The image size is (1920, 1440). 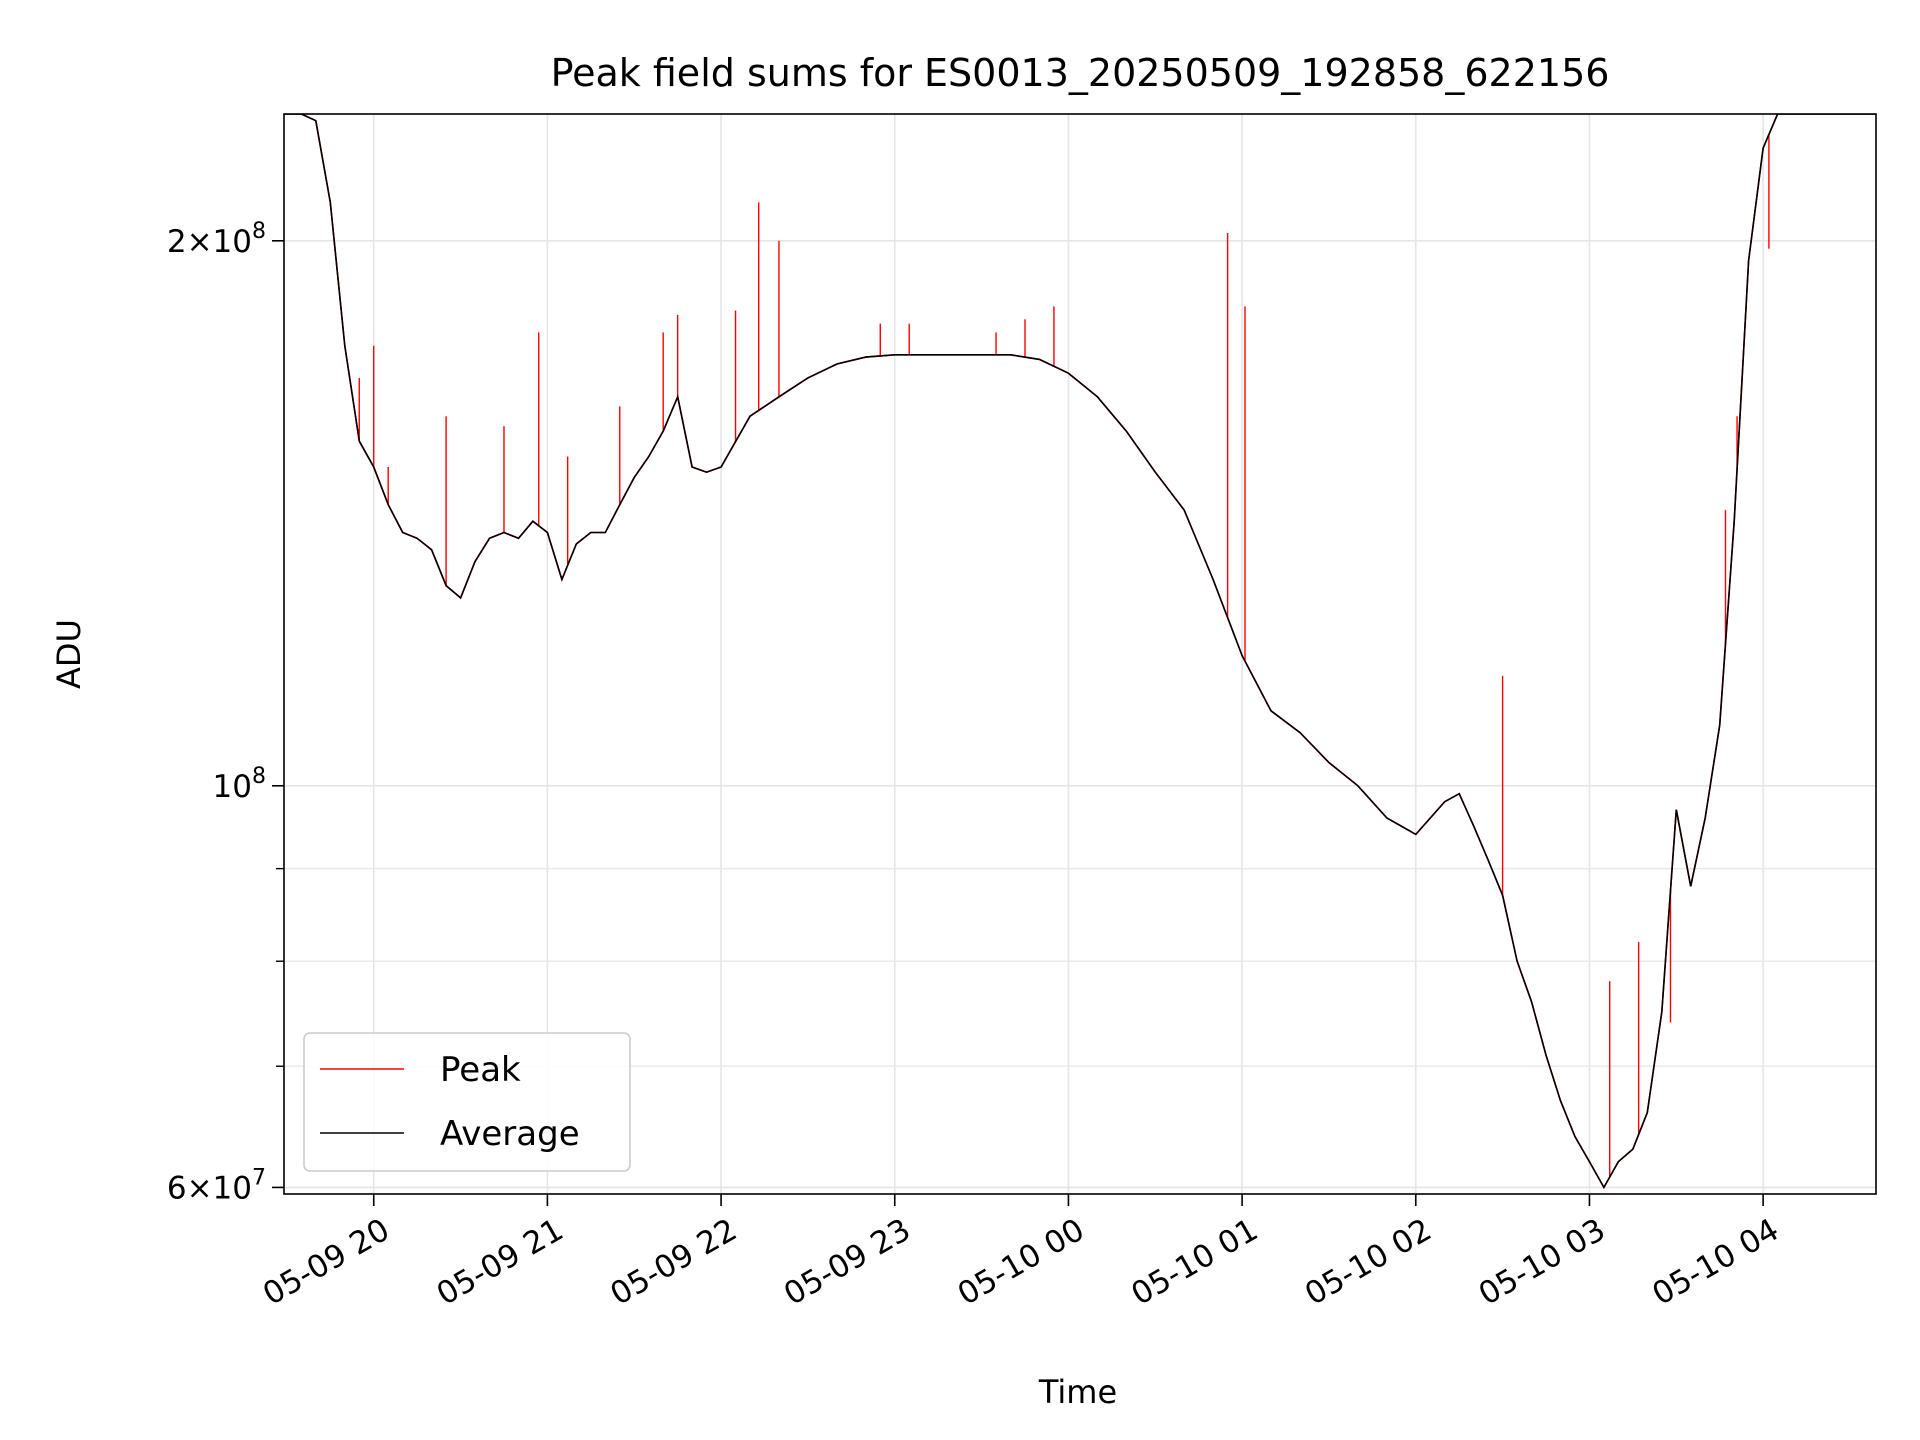 I want to click on y-axis: 6×107 108 2×108, so click(x=225, y=712).